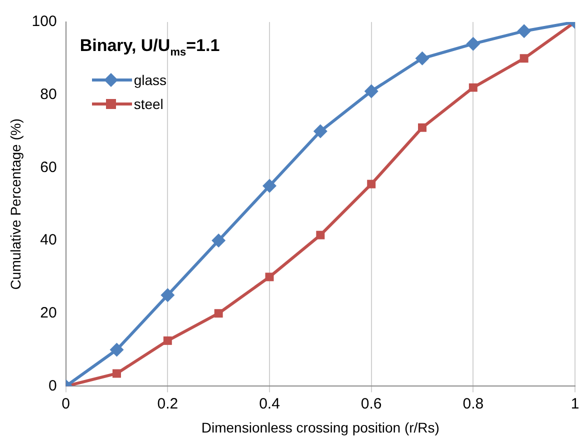  I want to click on y-tick-label: 80, so click(48, 94).